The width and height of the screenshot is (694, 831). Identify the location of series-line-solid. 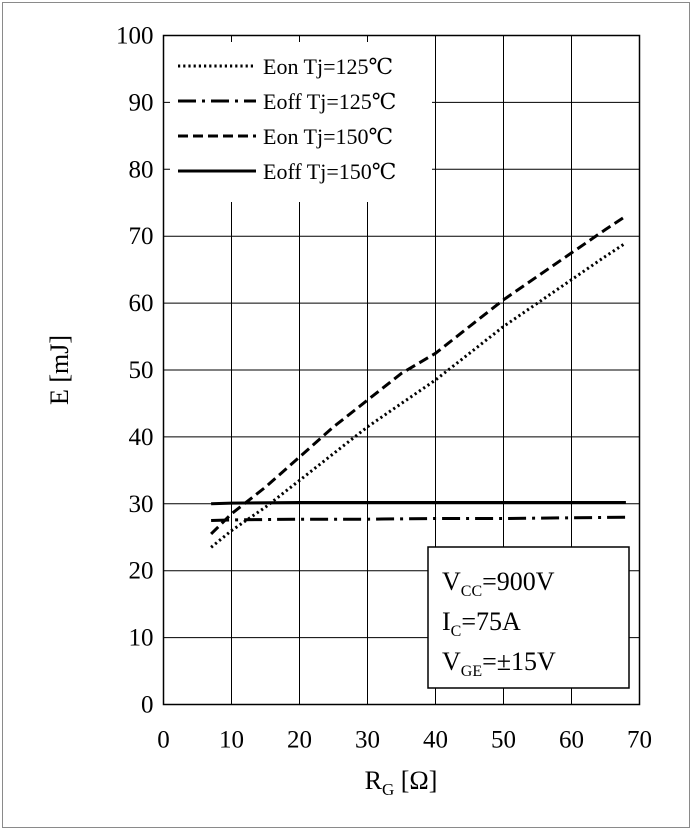
(418, 503).